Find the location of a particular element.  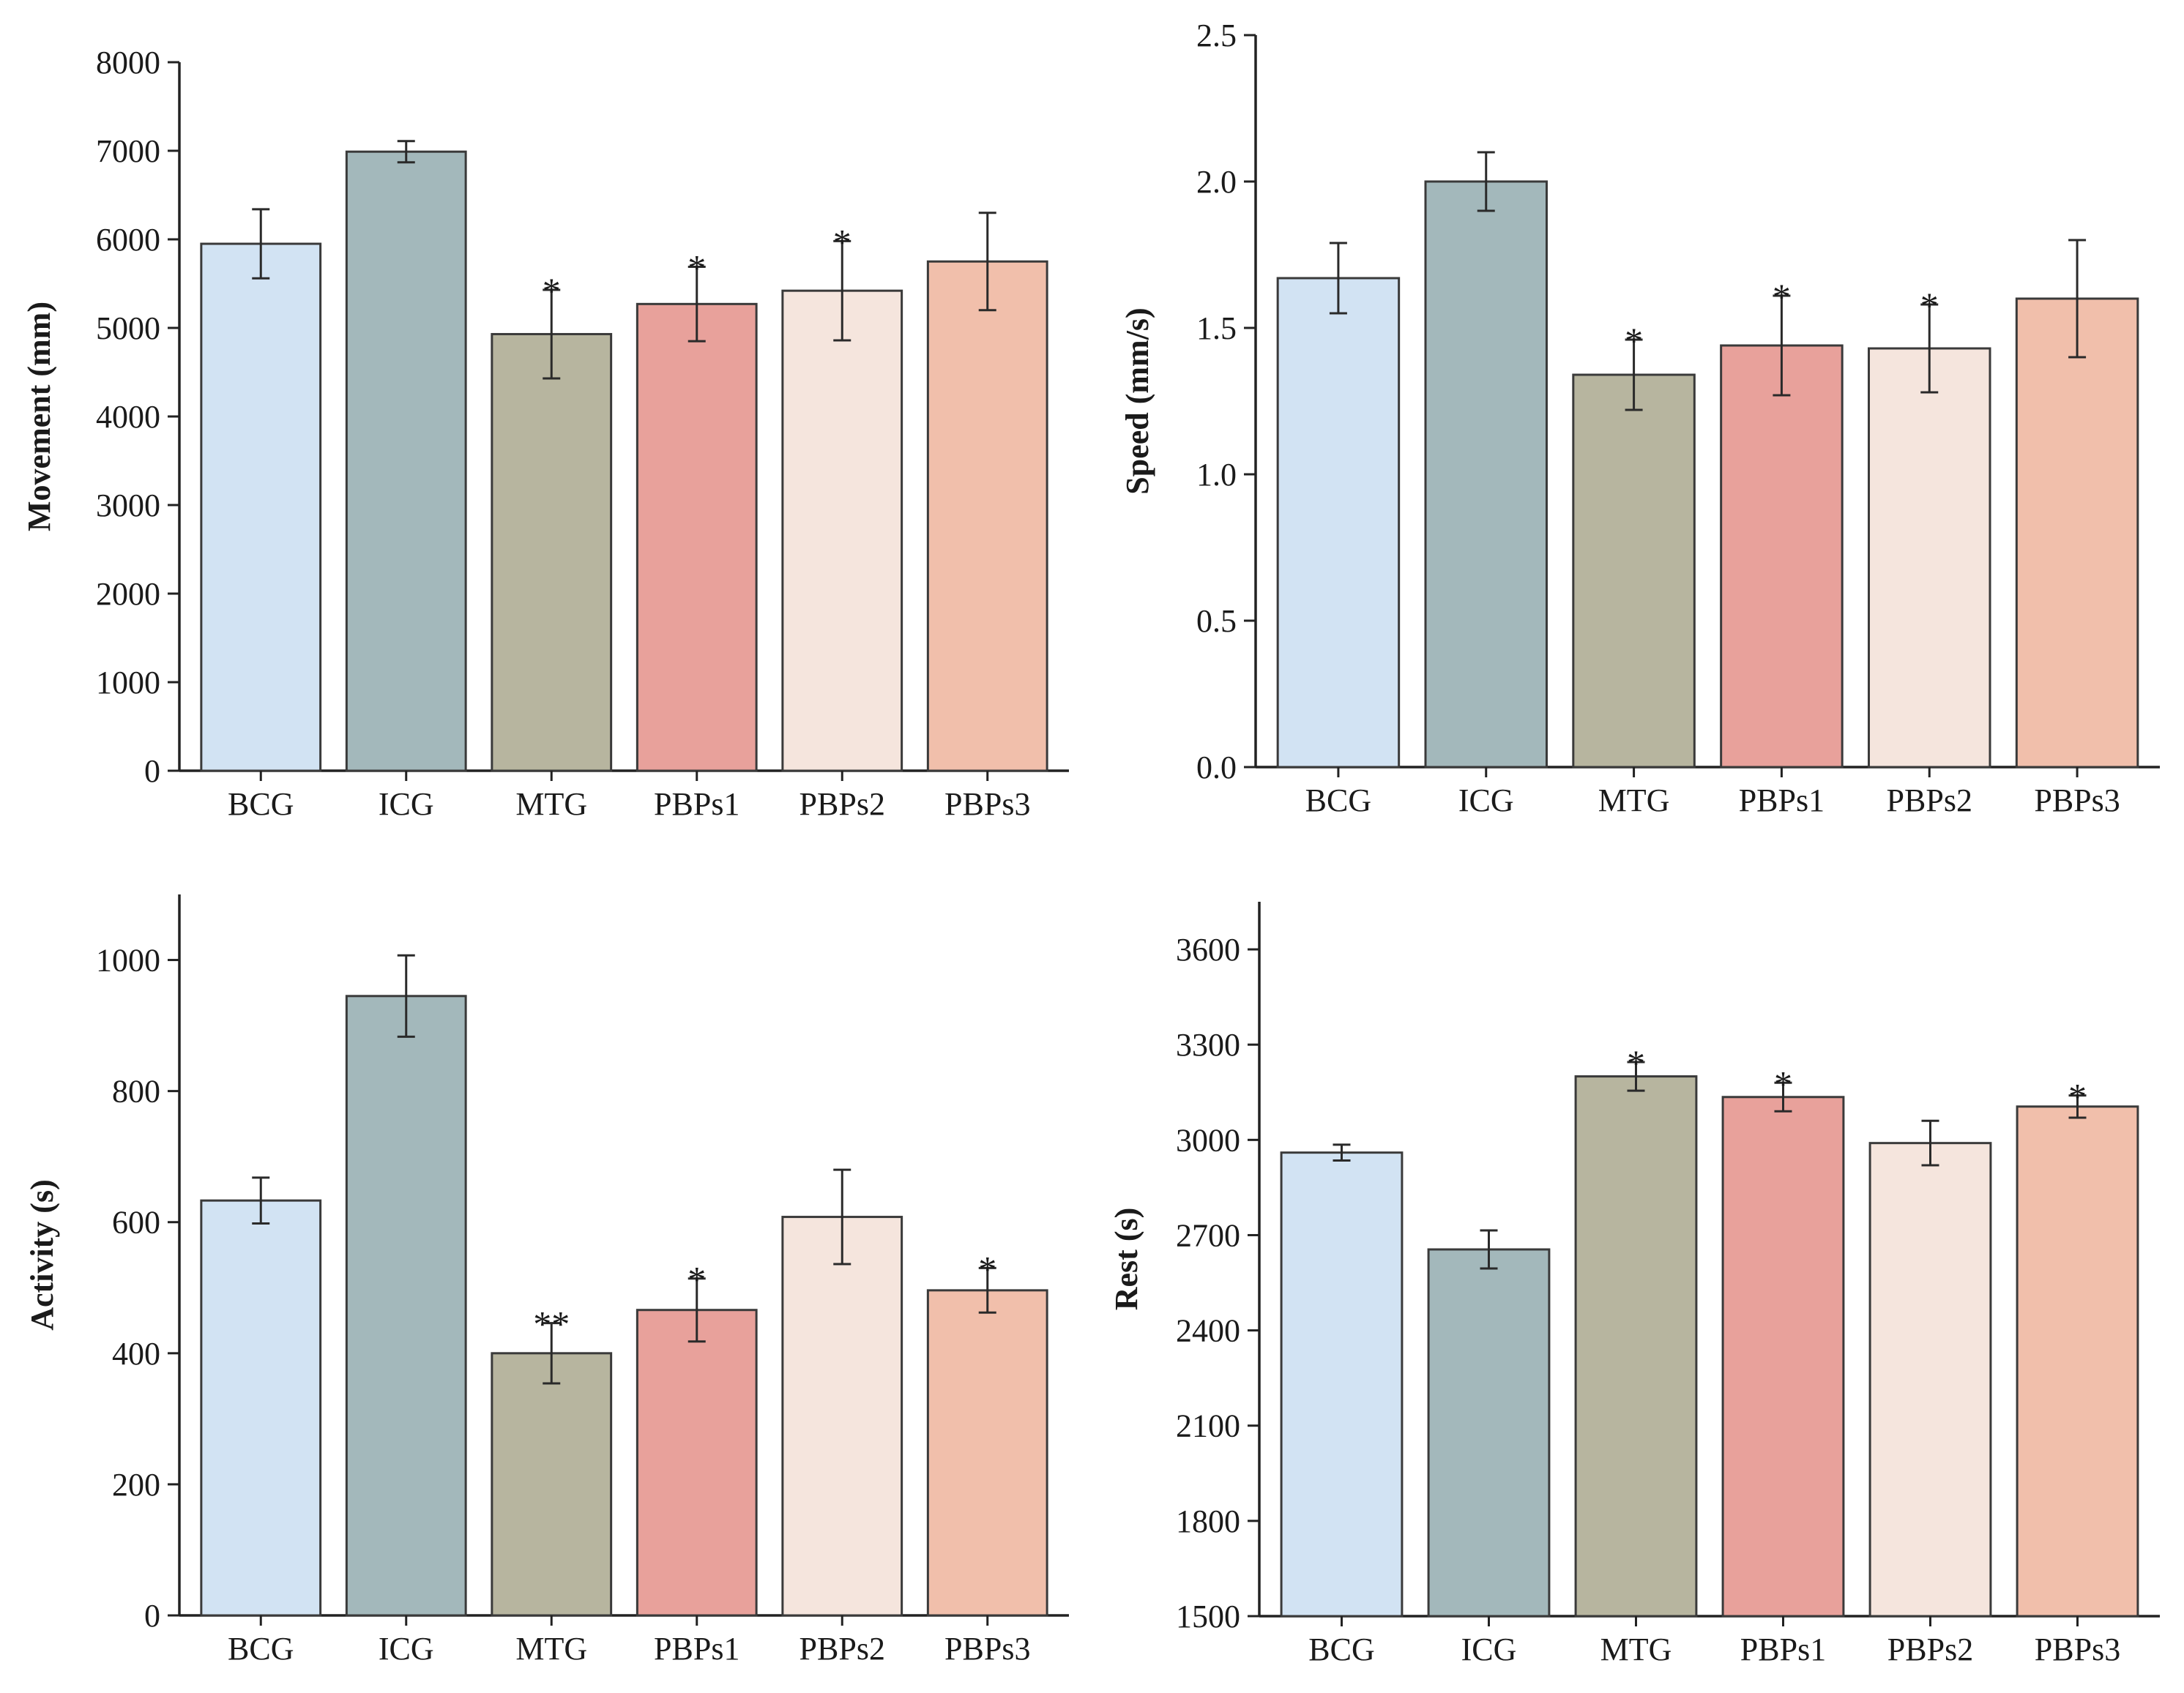

activity-y-tick-label: 200 is located at coordinates (136, 1485).